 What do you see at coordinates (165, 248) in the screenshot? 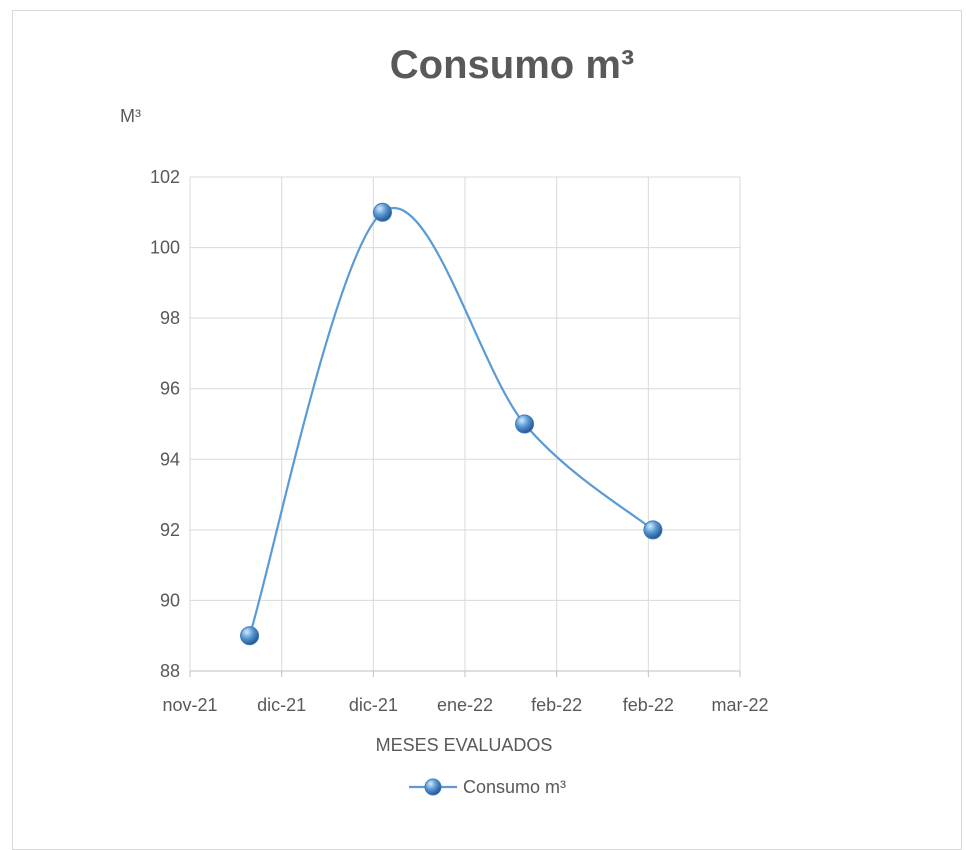
I see `y-tick-label: 100` at bounding box center [165, 248].